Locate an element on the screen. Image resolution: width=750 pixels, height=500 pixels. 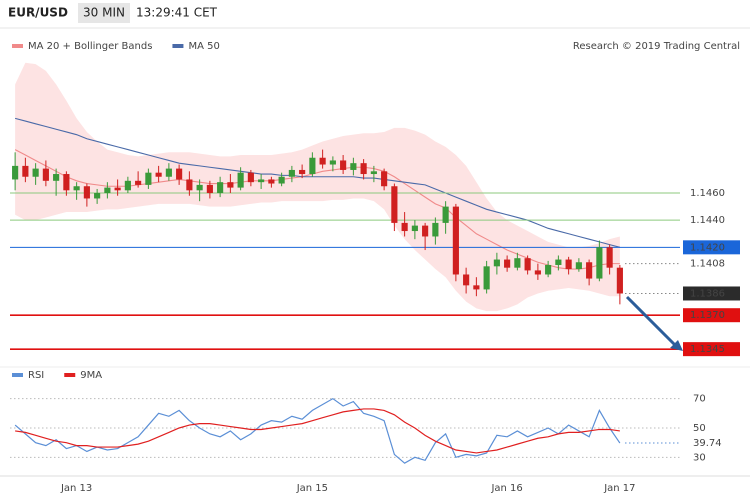
value-label: 39.74 is located at coordinates (707, 443).